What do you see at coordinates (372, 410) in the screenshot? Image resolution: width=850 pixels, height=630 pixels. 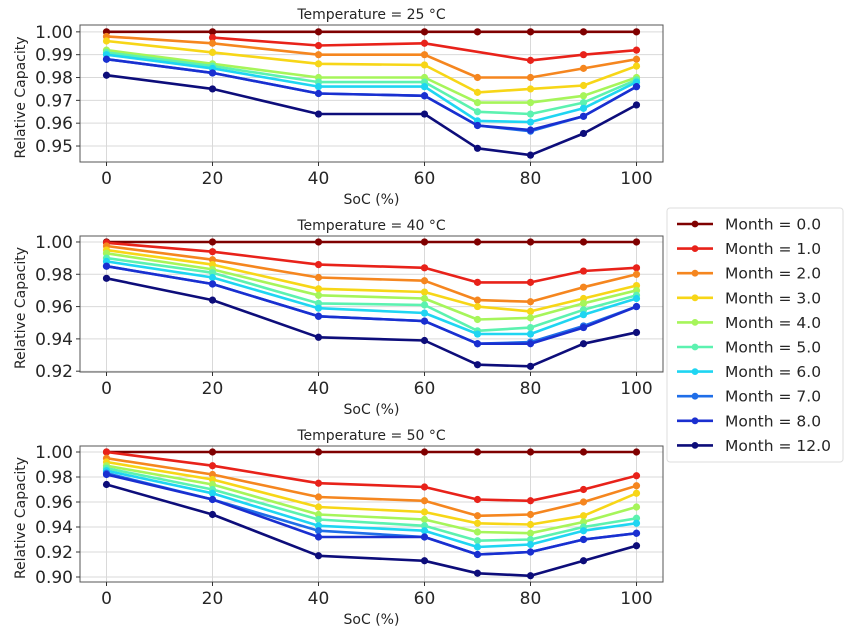 I see `x-axis-label: SoC (%)` at bounding box center [372, 410].